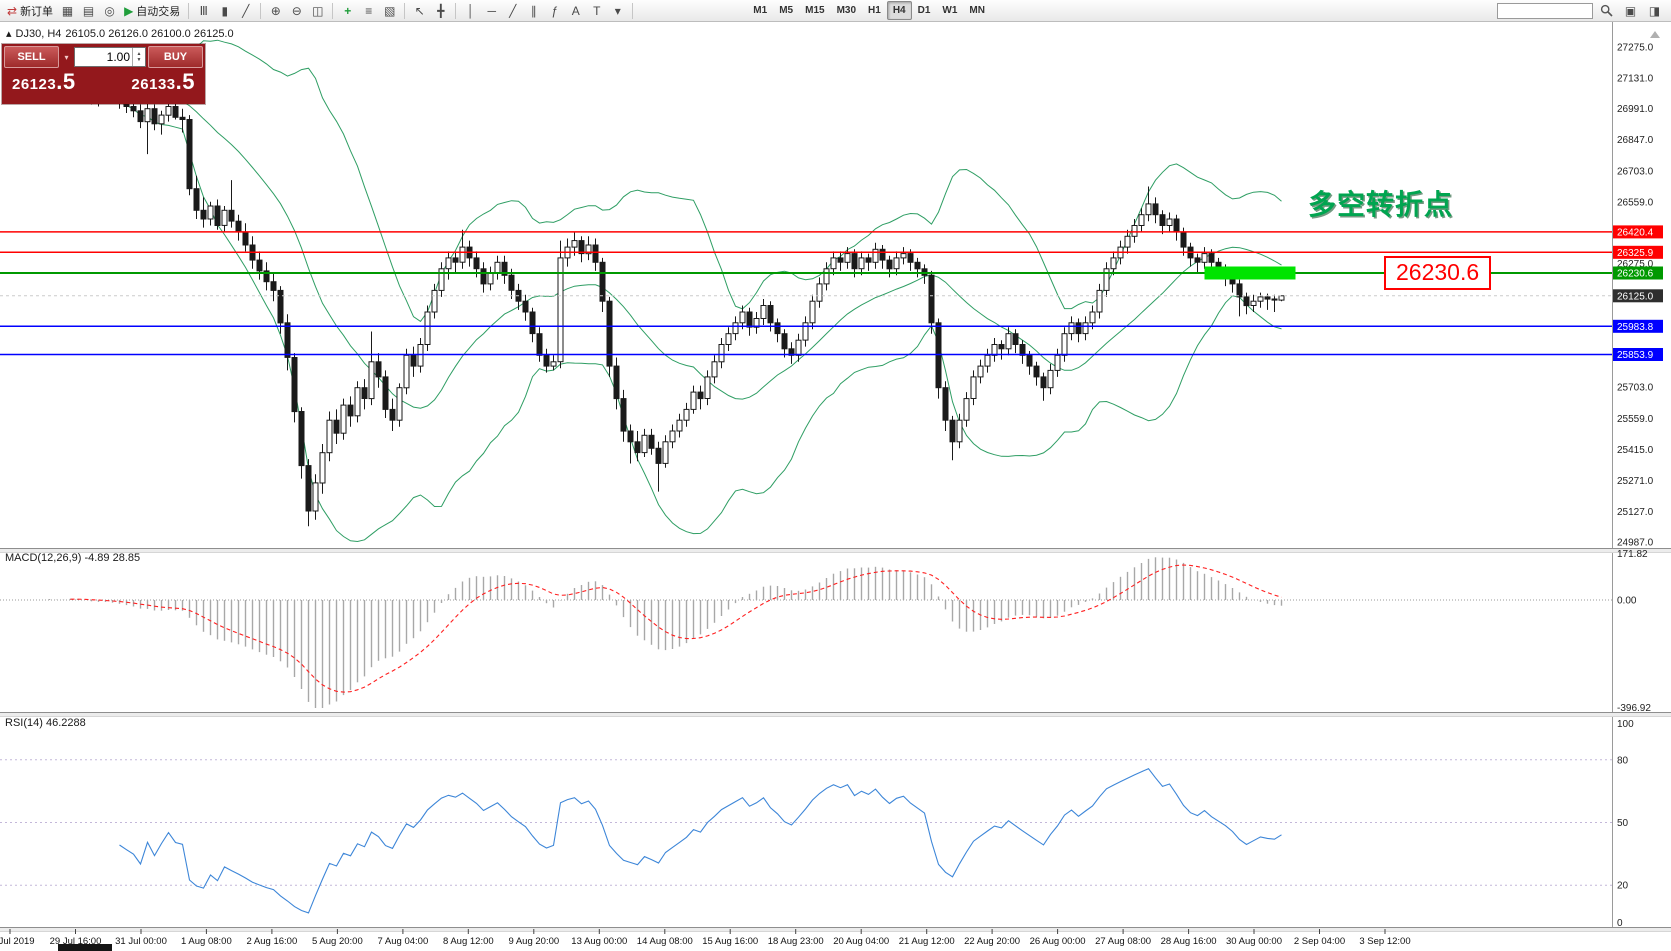 This screenshot has height=951, width=1671. I want to click on profiles-icon: ▤, so click(88, 10).